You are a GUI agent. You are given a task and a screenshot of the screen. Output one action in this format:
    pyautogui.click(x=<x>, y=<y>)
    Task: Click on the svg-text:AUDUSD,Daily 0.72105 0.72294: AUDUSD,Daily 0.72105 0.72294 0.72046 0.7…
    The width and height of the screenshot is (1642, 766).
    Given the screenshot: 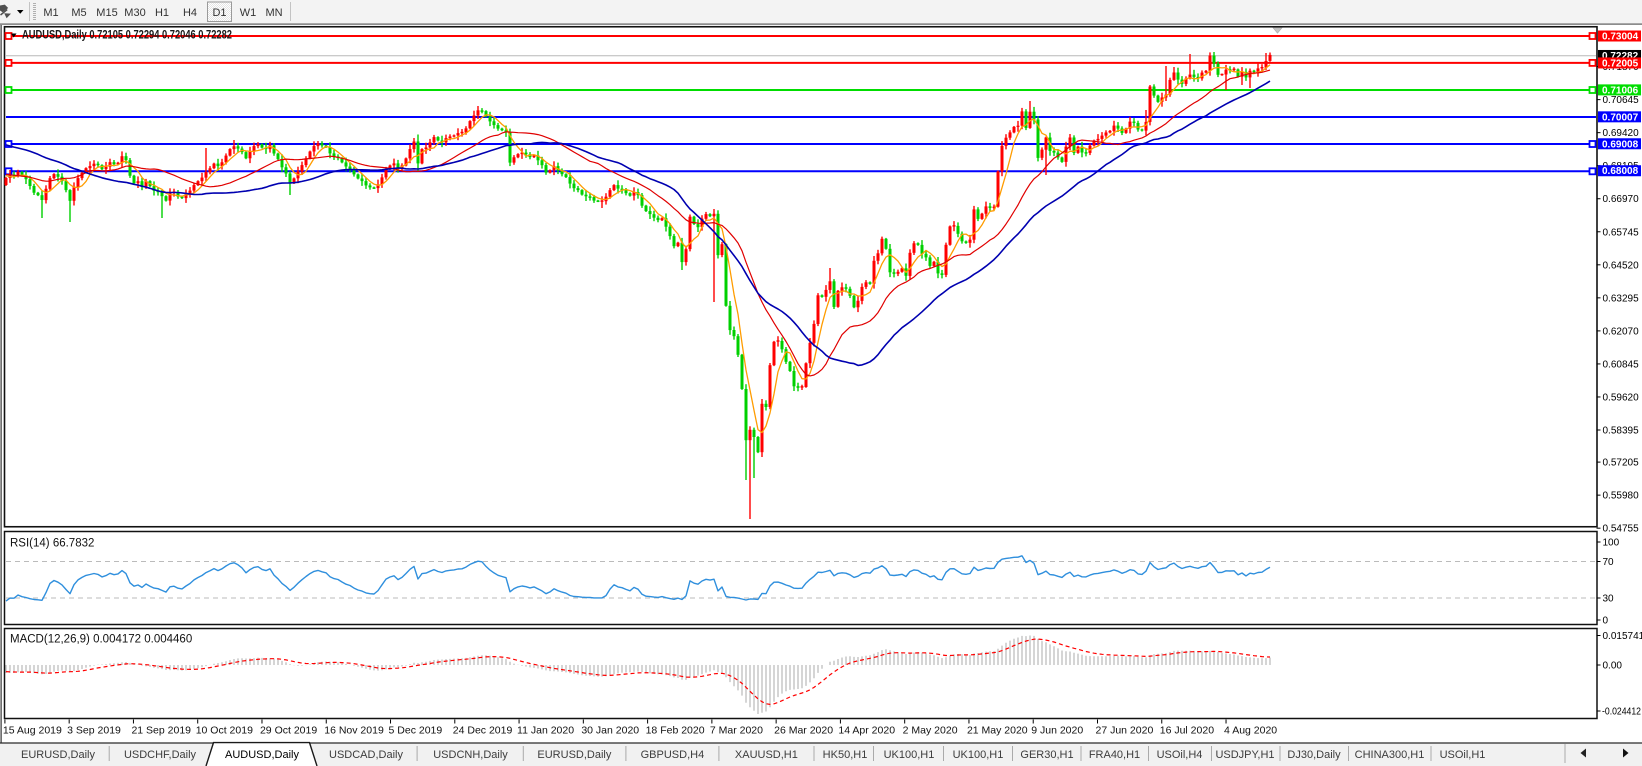 What is the action you would take?
    pyautogui.click(x=127, y=35)
    